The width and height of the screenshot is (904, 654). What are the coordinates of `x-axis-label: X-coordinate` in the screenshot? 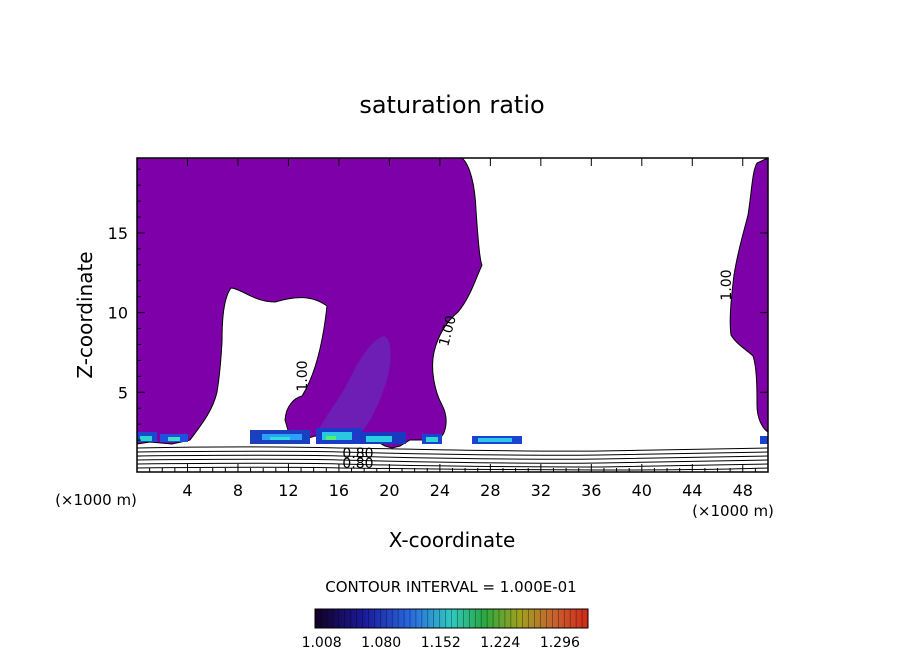 It's located at (452, 540).